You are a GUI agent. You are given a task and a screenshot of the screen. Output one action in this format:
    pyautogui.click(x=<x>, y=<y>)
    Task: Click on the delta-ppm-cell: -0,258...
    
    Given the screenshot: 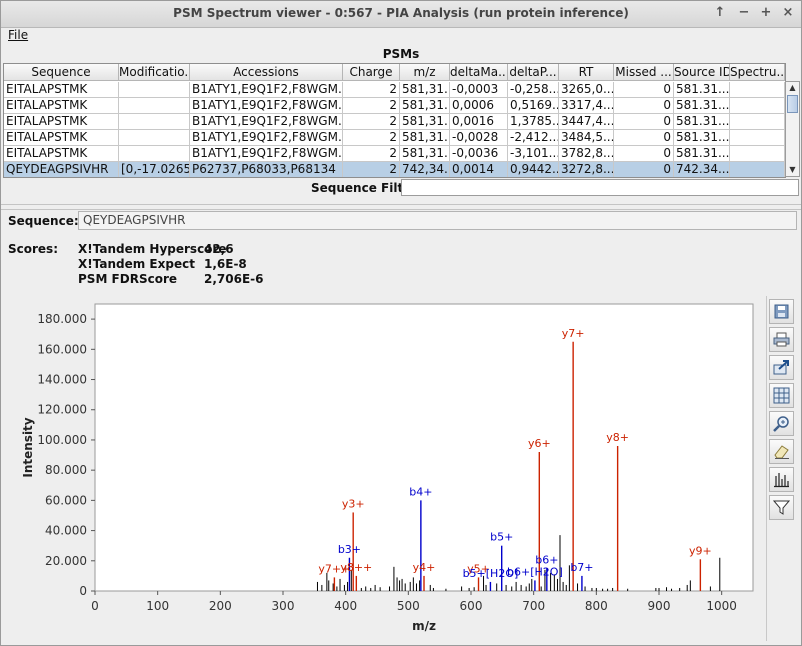 What is the action you would take?
    pyautogui.click(x=533, y=90)
    